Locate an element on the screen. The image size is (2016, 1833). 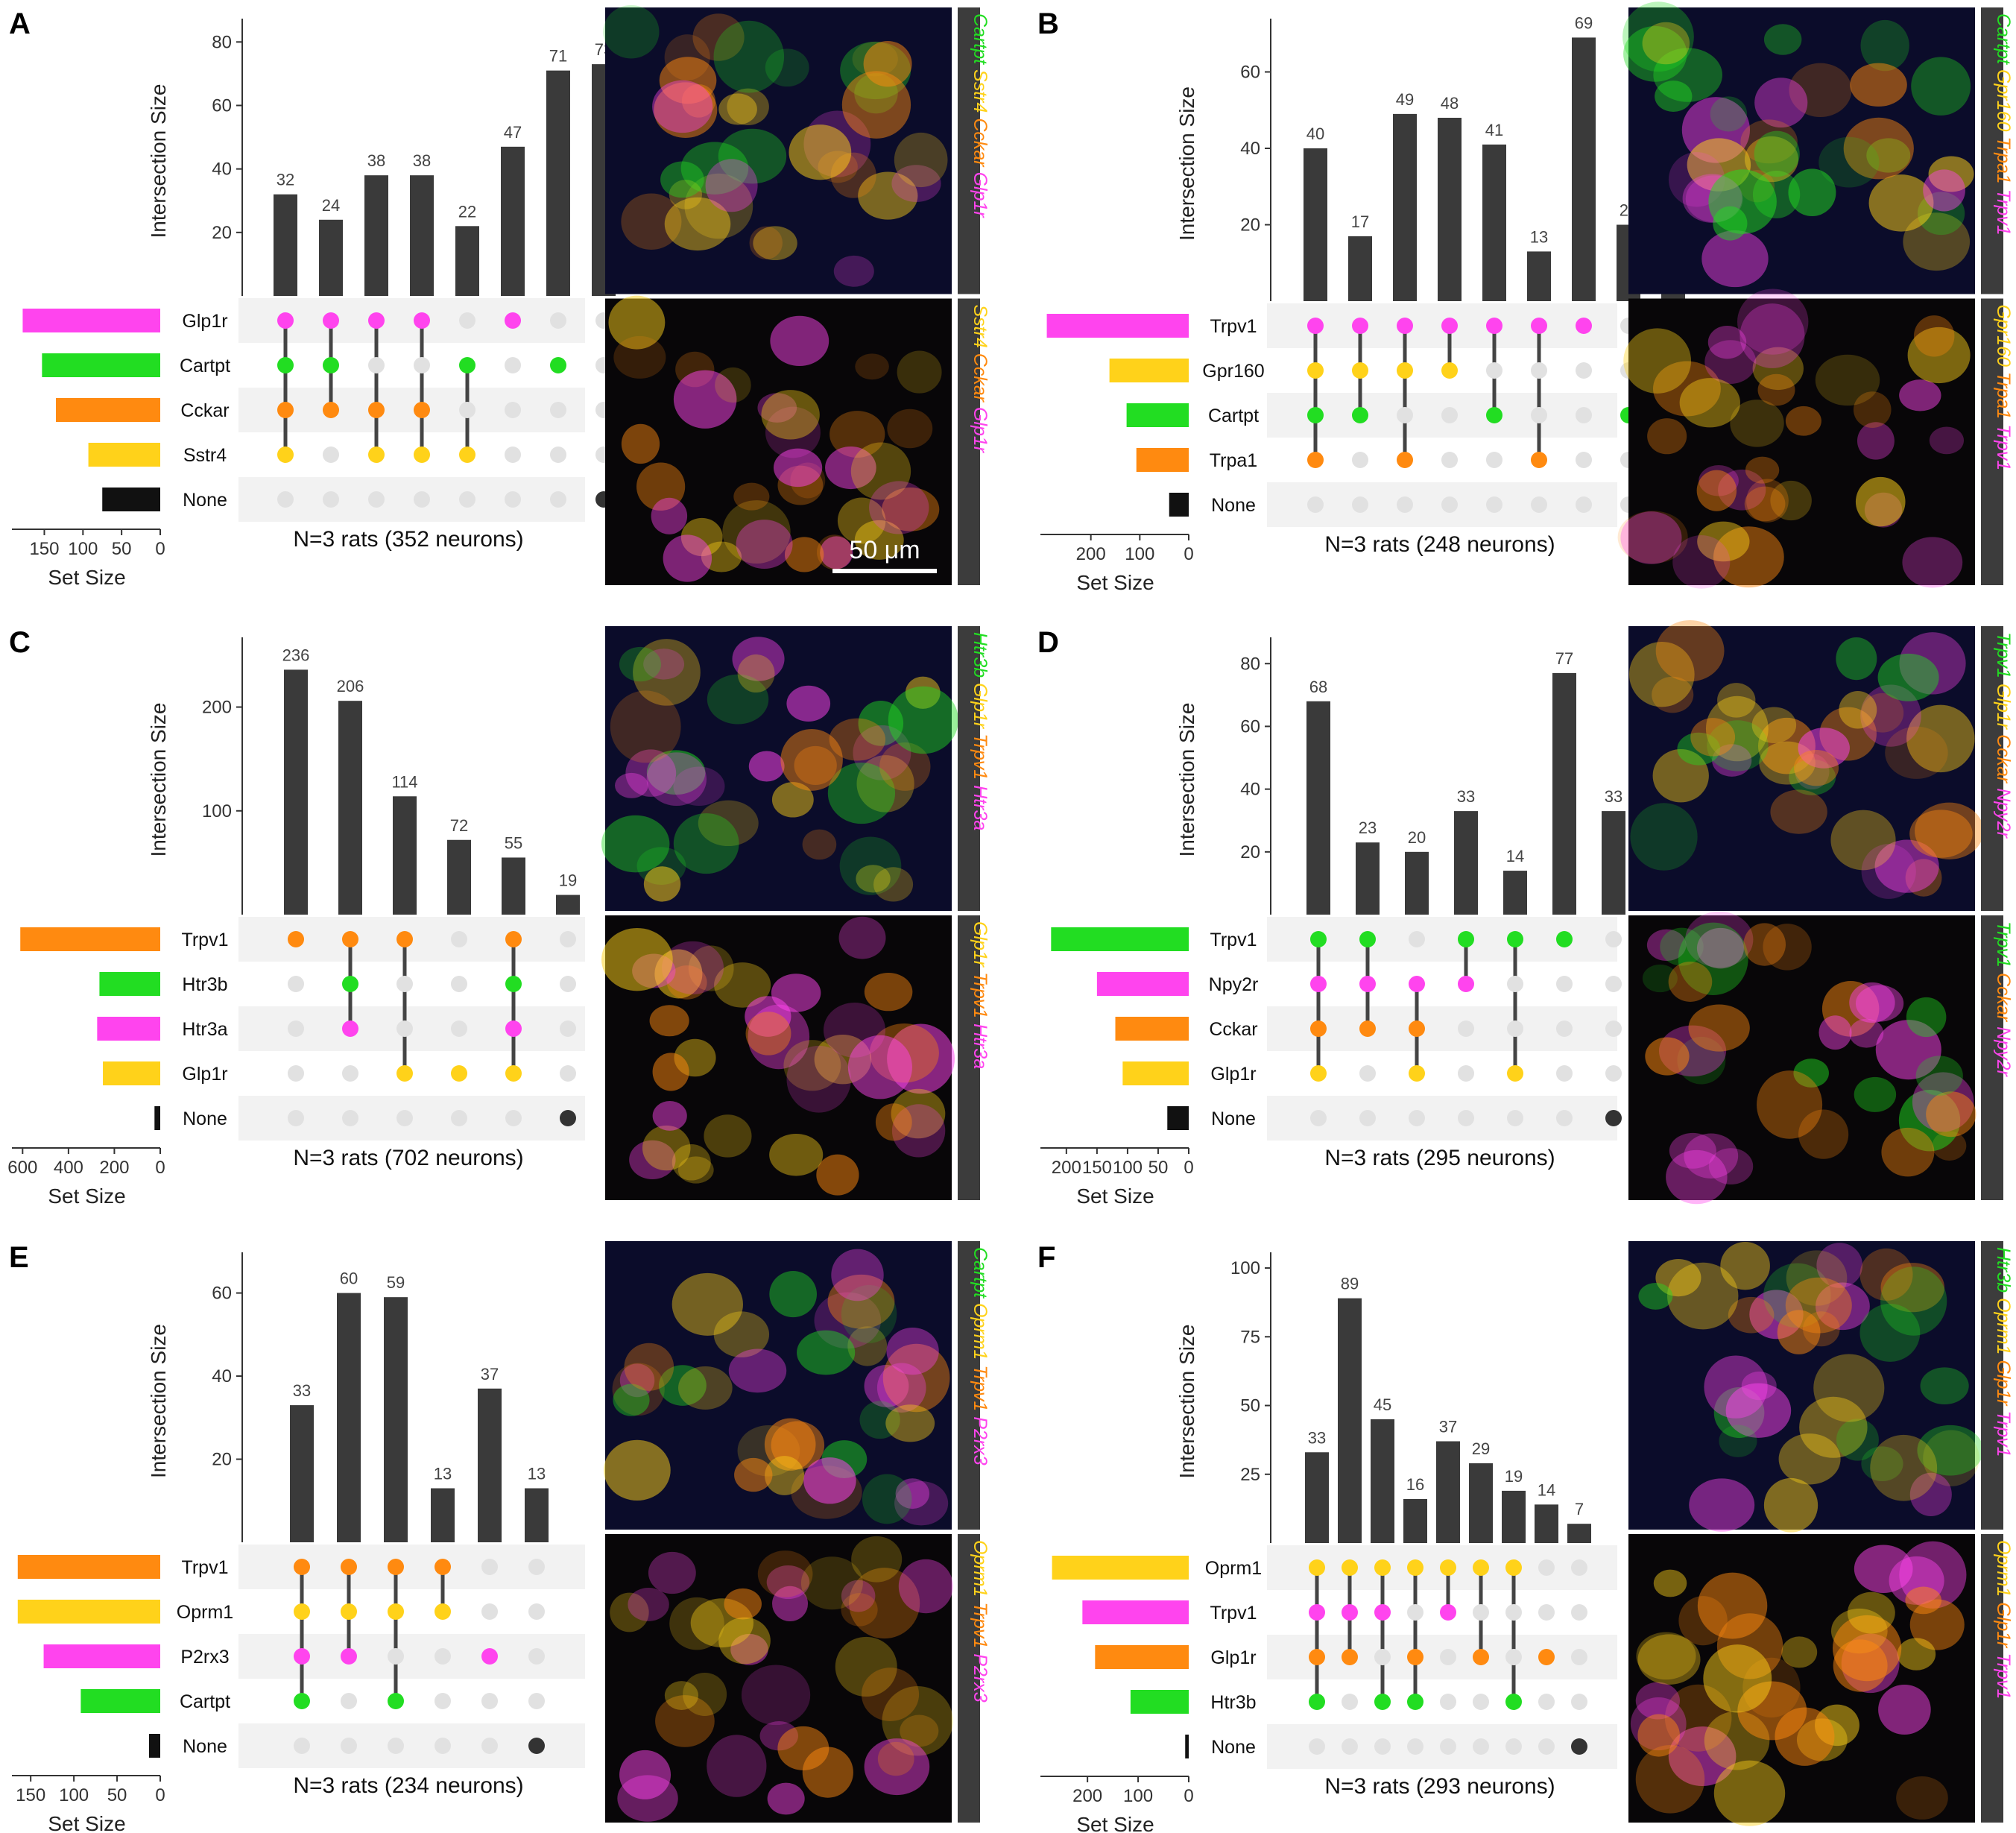
matrix-stripe is located at coordinates (412, 410).